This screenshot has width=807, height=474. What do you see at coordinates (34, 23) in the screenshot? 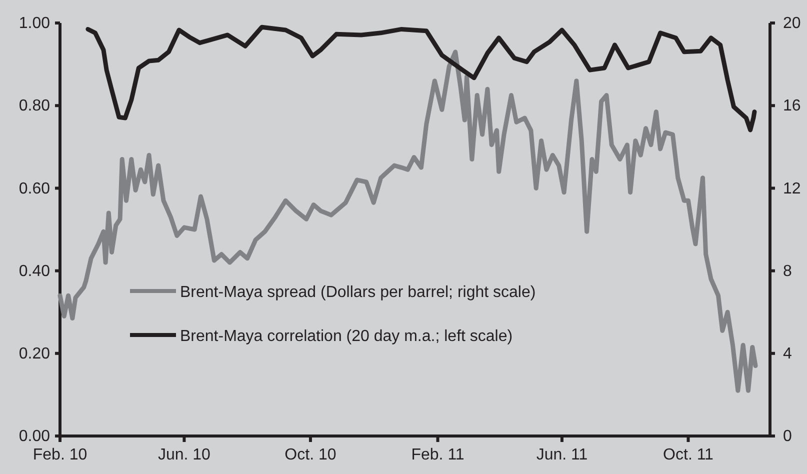
I see `y-tick-label: 1.00` at bounding box center [34, 23].